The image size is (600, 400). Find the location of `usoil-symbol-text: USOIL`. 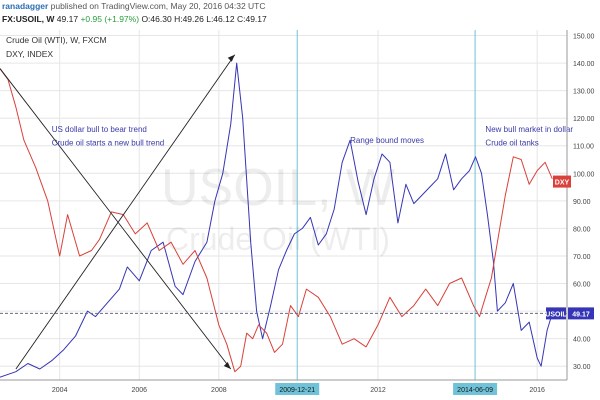

usoil-symbol-text: USOIL is located at coordinates (556, 314).